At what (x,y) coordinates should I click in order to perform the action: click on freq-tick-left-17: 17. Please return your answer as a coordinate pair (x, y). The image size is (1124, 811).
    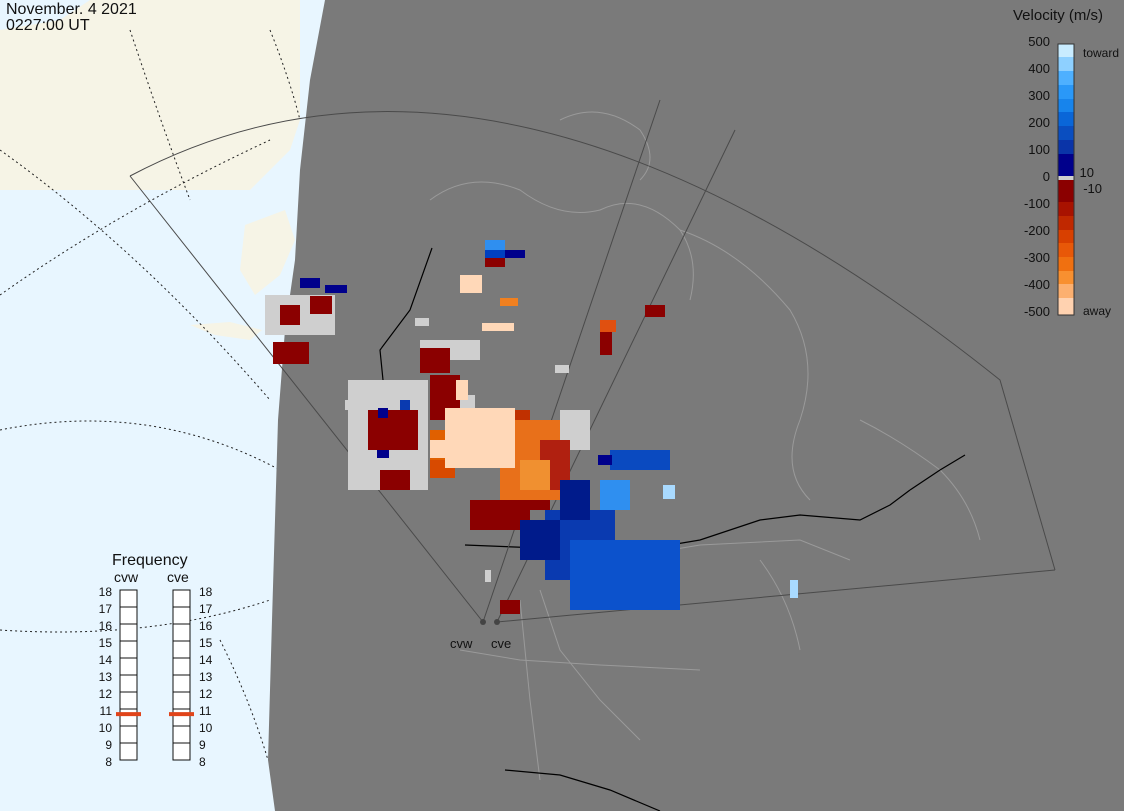
    Looking at the image, I should click on (106, 609).